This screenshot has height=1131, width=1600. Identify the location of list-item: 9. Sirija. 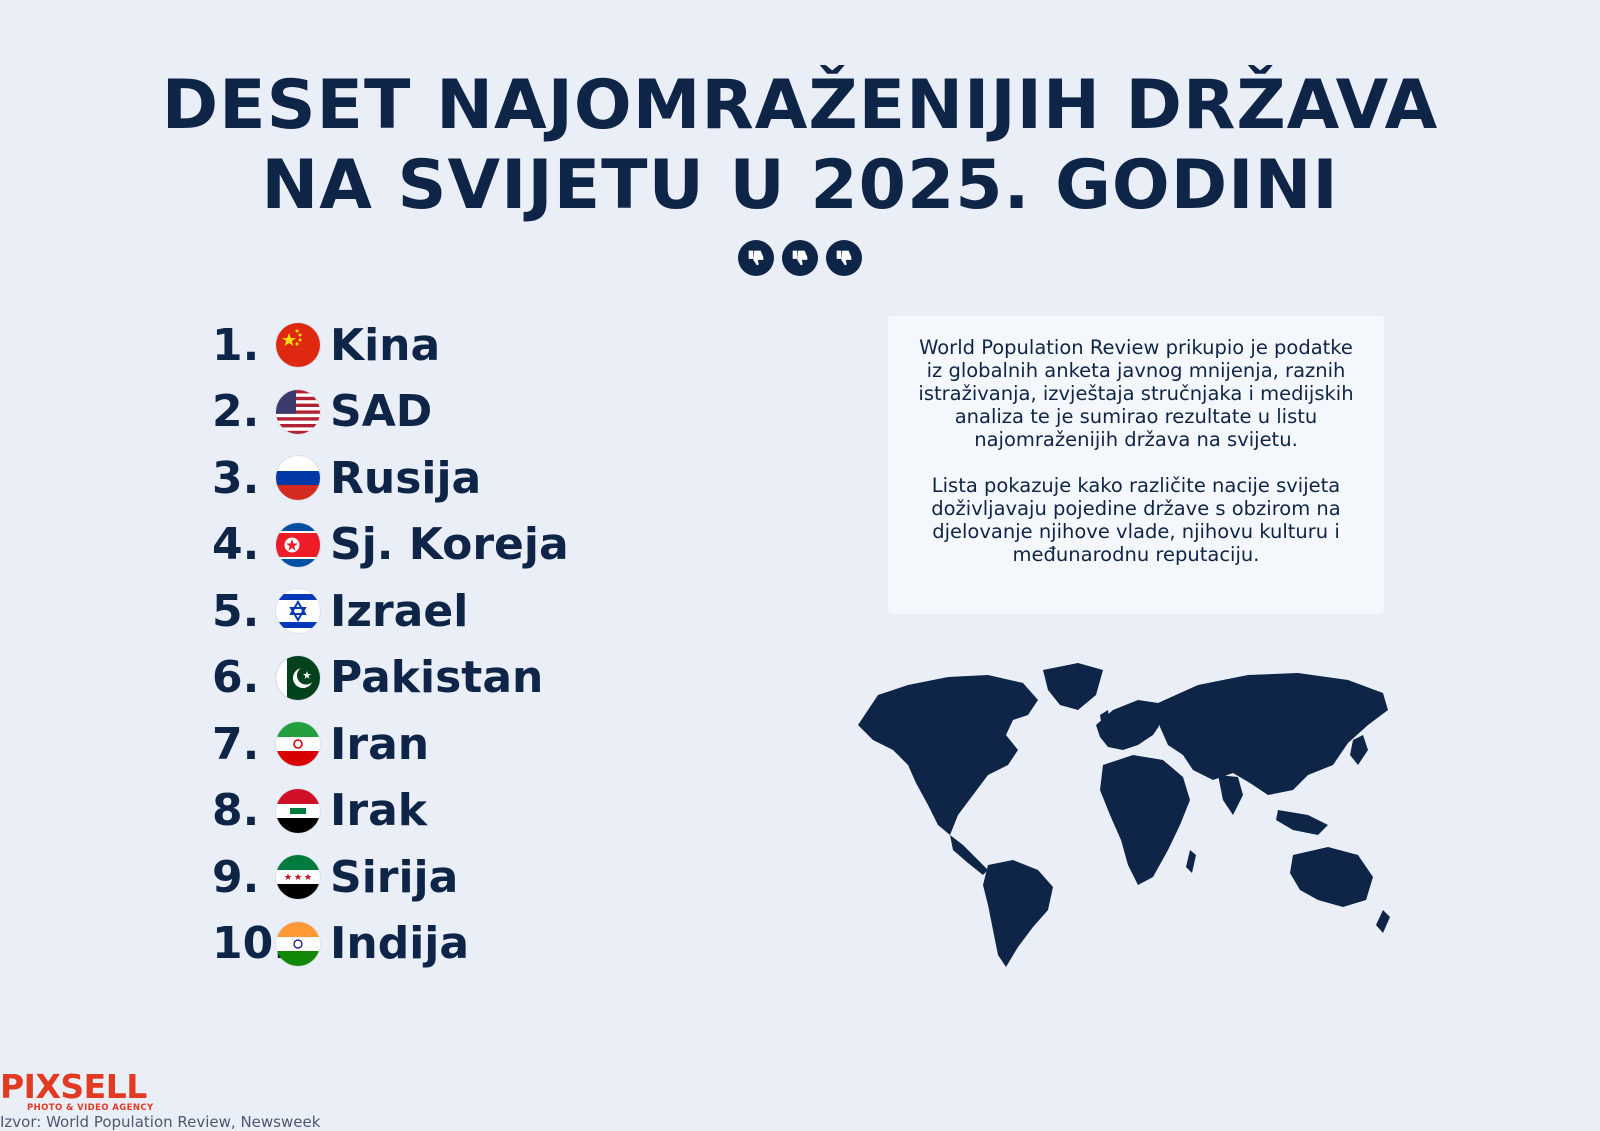
(390, 877).